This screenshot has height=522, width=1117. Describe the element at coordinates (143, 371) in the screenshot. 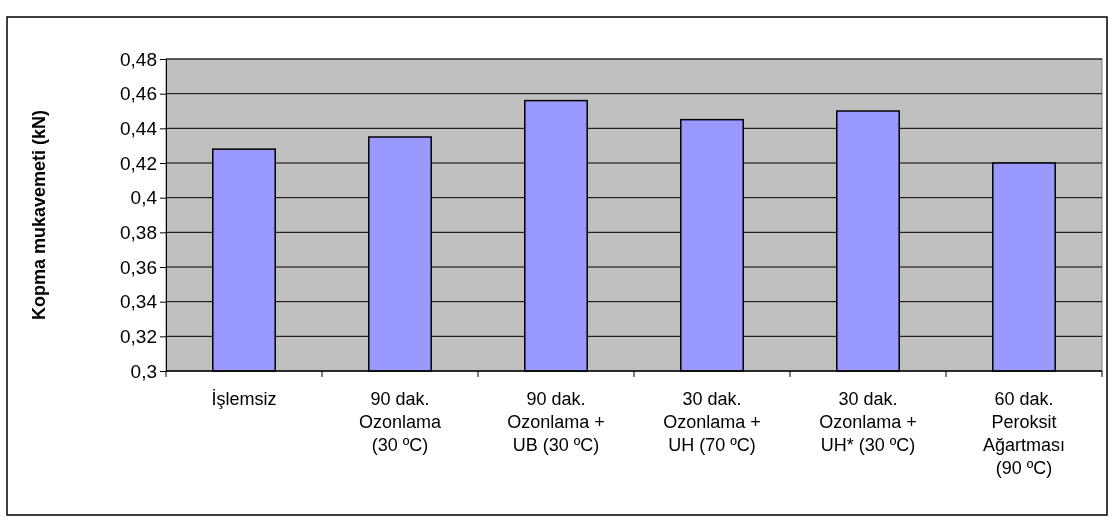

I see `y-tick-label: 0,3` at that location.